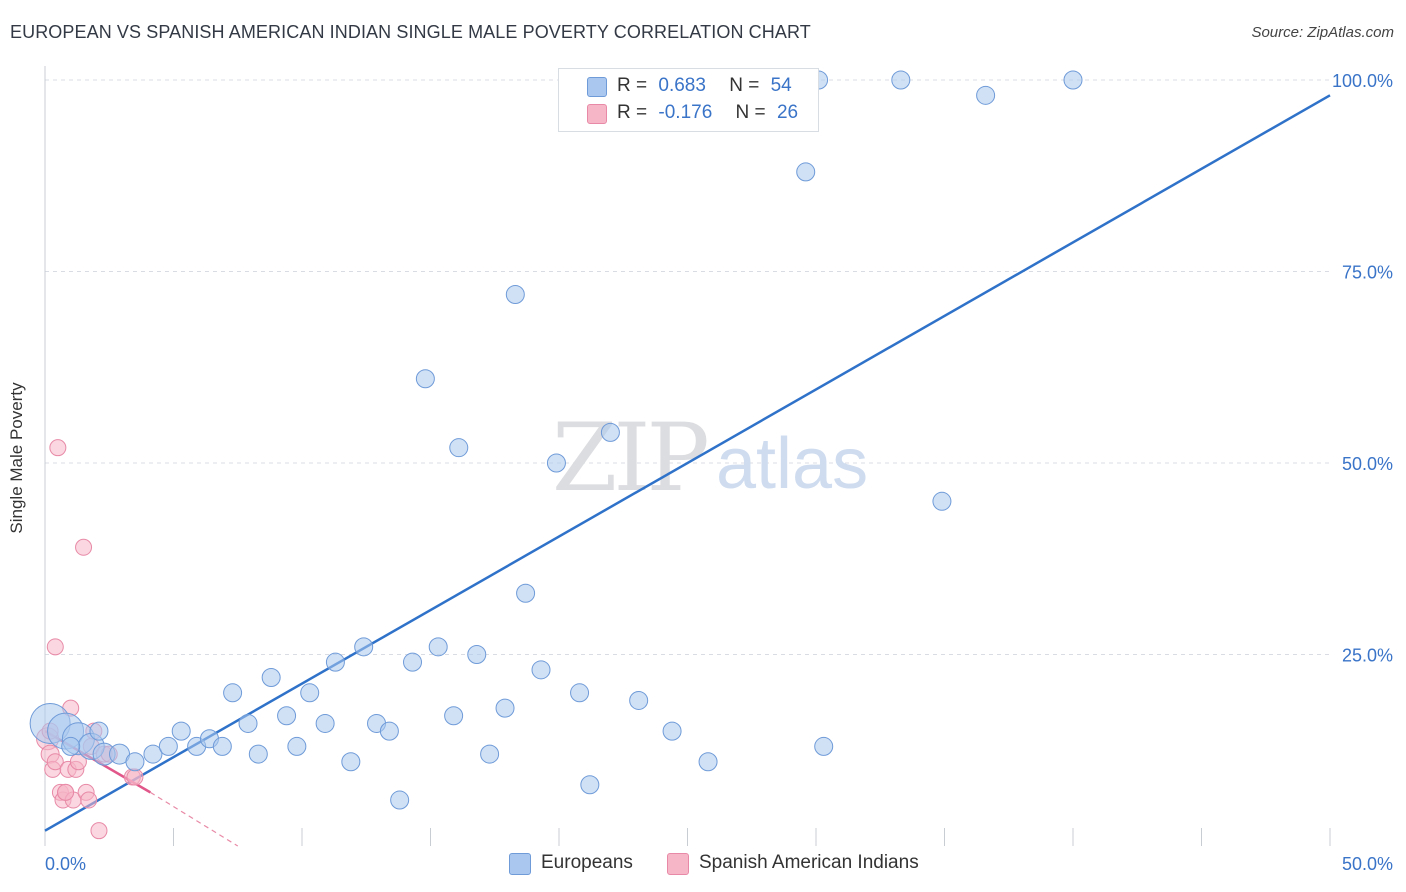  I want to click on x-tick-label: 50.0%, so click(1367, 864).